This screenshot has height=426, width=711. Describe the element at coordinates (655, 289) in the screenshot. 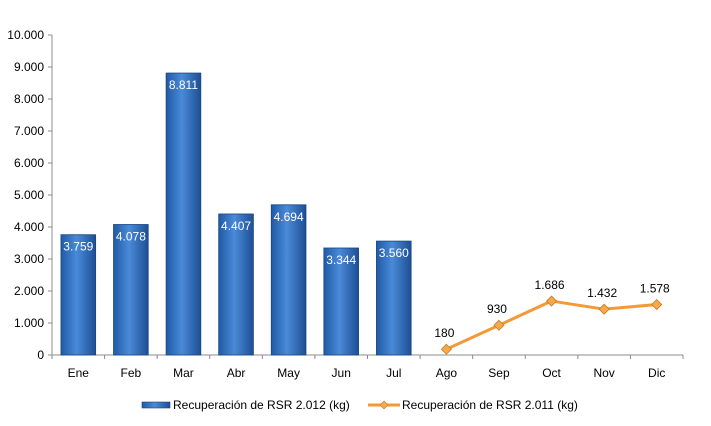

I see `line-value-label: 1.578` at that location.